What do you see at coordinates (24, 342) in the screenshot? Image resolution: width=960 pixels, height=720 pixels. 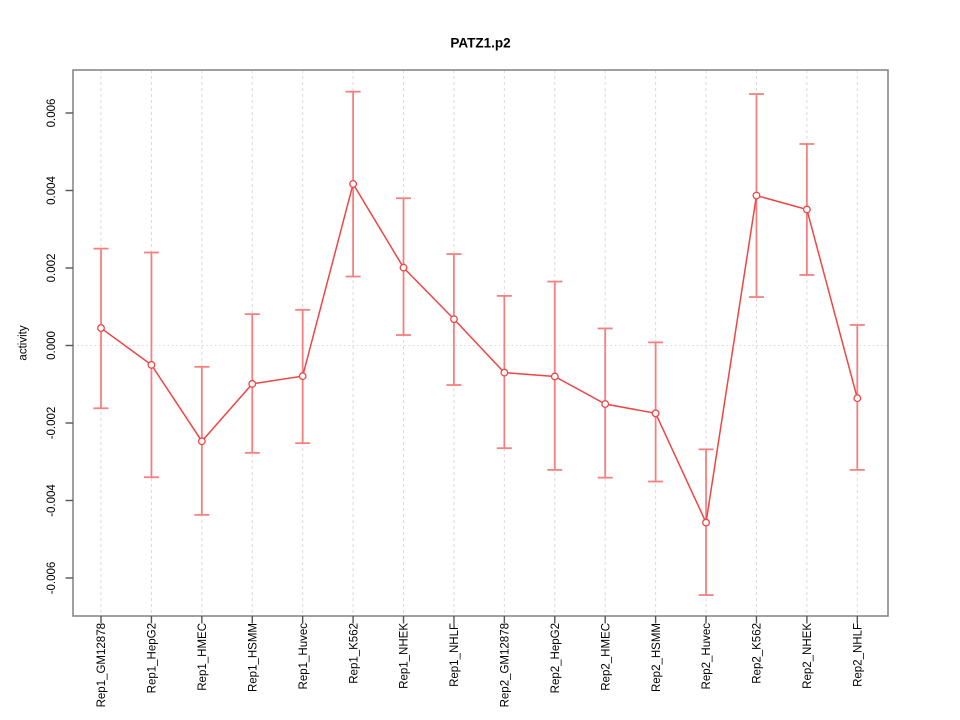 I see `y-axis-label: activity` at bounding box center [24, 342].